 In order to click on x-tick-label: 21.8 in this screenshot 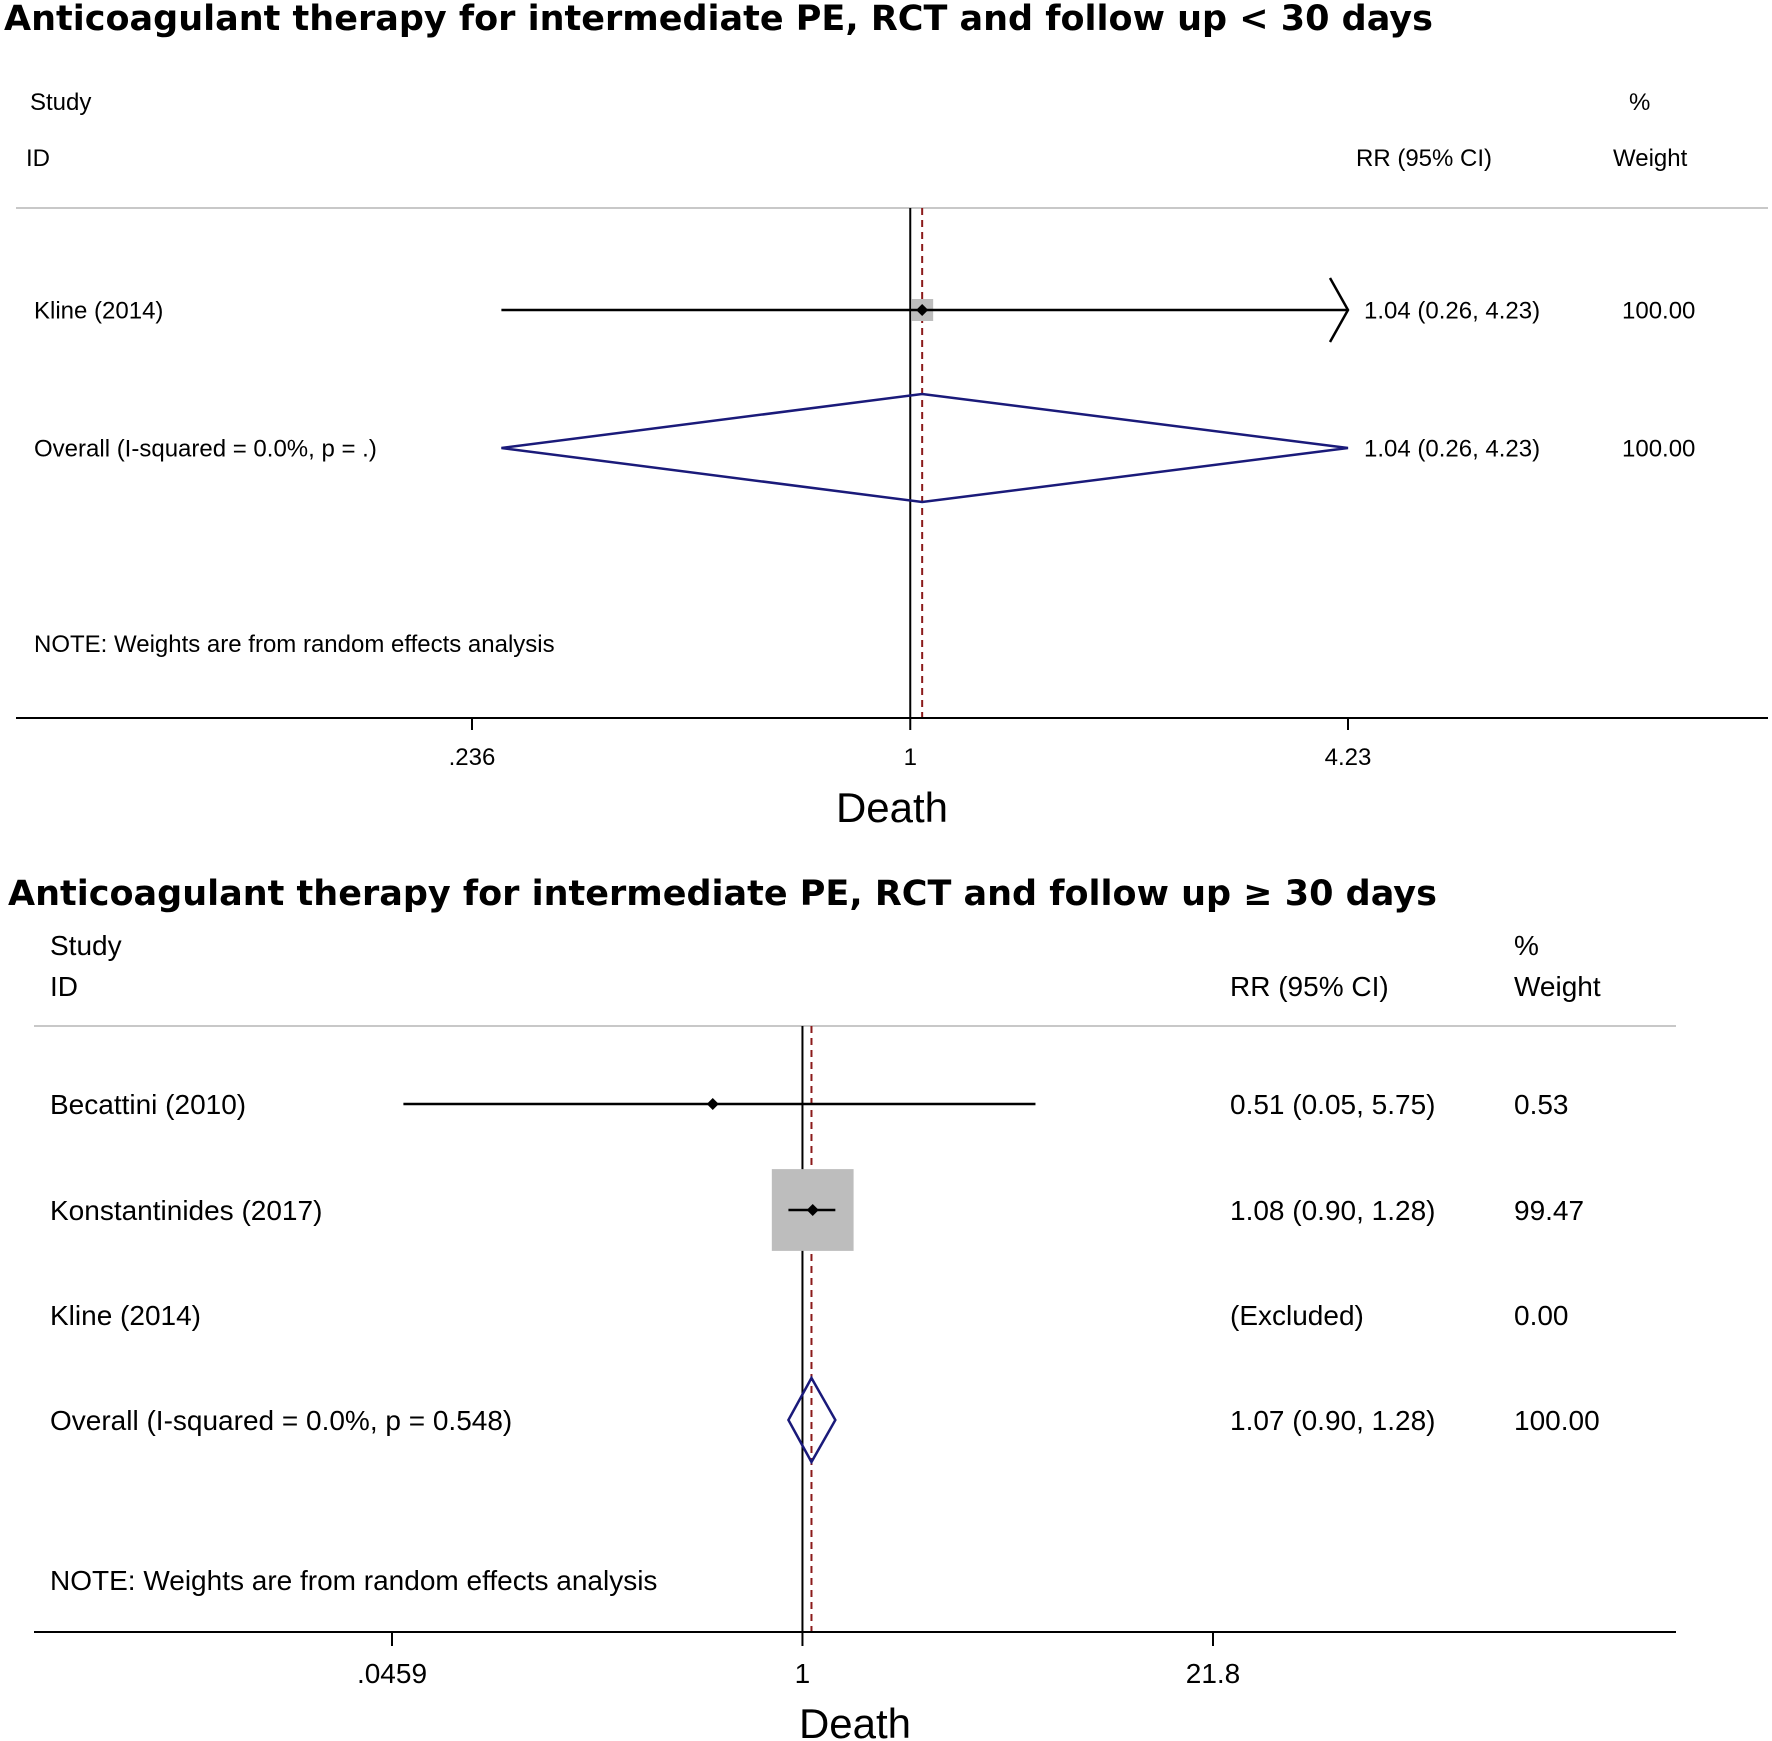, I will do `click(1213, 1673)`.